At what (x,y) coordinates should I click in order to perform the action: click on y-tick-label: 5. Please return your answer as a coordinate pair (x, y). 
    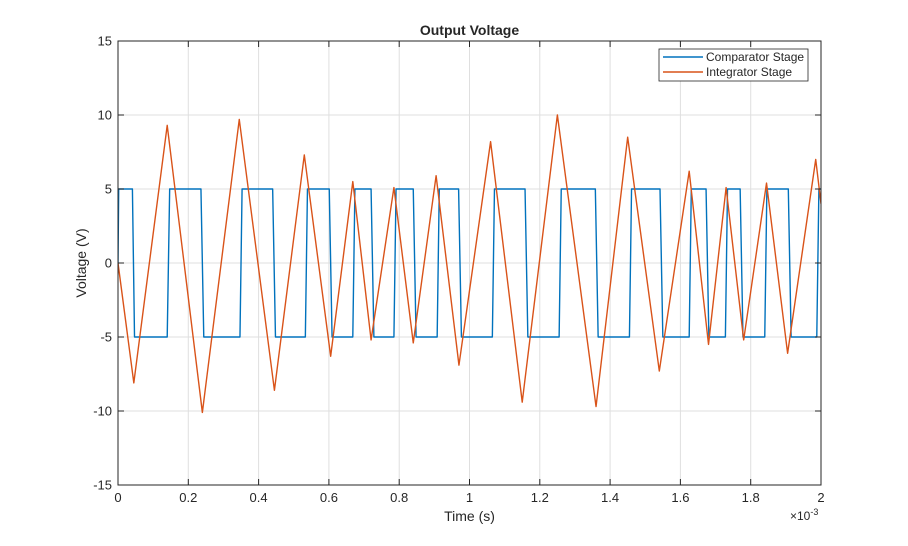
    Looking at the image, I should click on (108, 189).